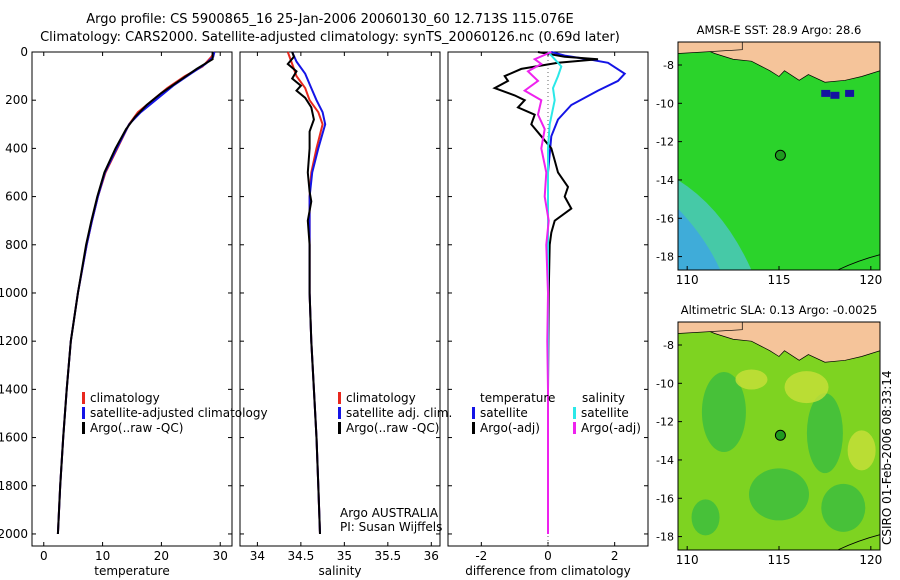 This screenshot has height=580, width=900. What do you see at coordinates (83, 428) in the screenshot?
I see `temperature-legend-2-swatch` at bounding box center [83, 428].